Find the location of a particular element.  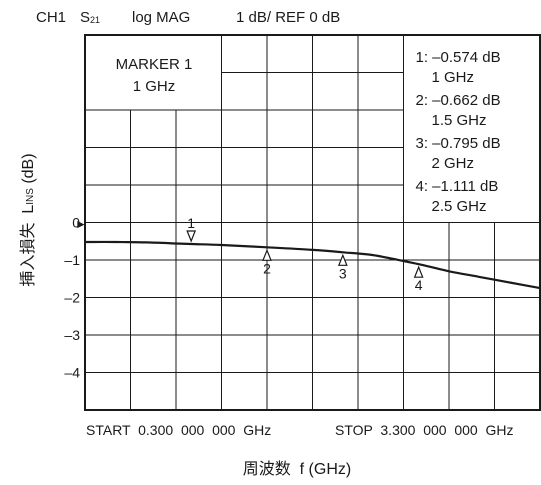

marker-list-frequency: 1.5 GHz is located at coordinates (459, 120).